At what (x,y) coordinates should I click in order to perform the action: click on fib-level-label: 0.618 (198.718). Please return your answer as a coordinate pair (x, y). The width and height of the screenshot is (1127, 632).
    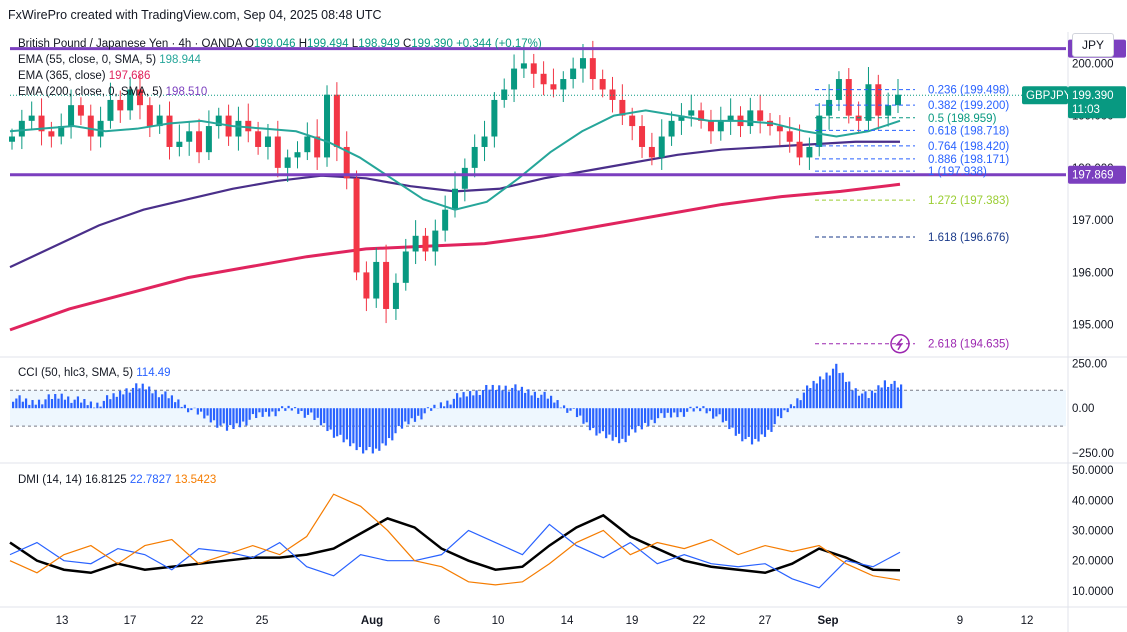
    Looking at the image, I should click on (968, 131).